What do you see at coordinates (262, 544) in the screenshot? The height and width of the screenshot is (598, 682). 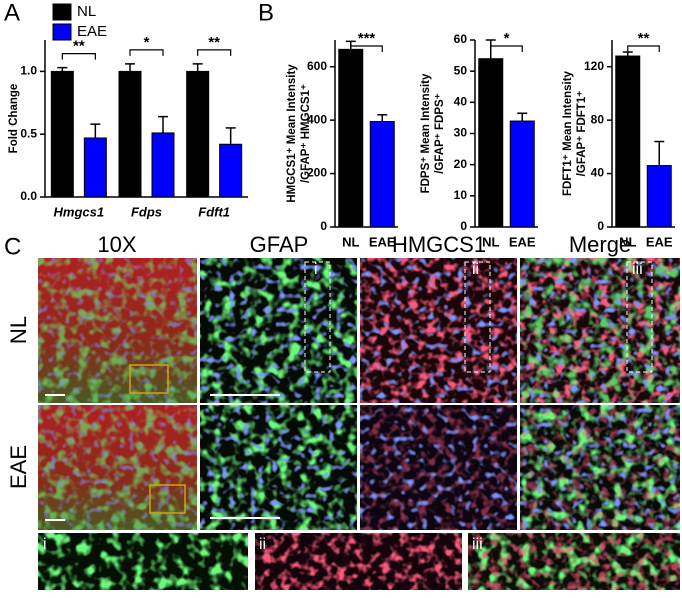 I see `inset-label: ii` at bounding box center [262, 544].